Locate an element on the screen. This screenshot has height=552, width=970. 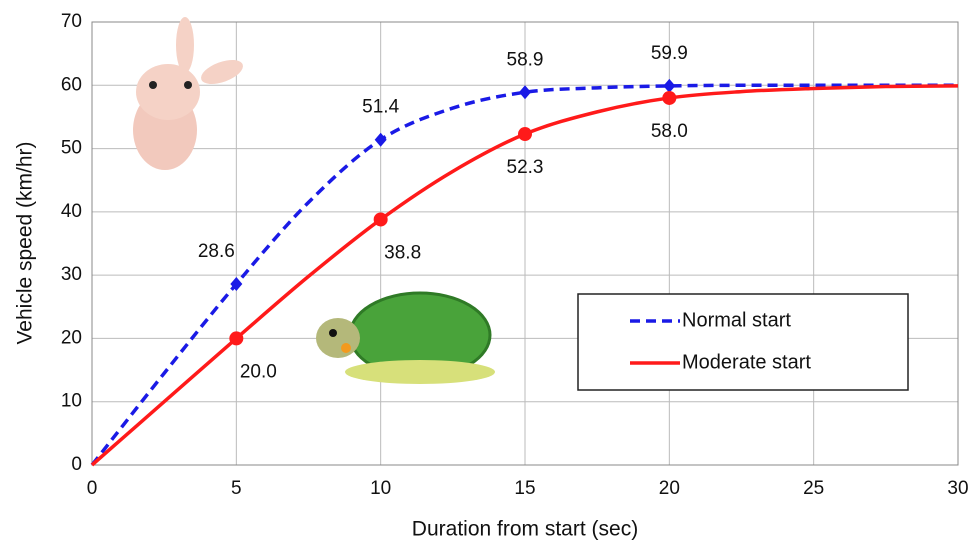
y-tick-label: 10 is located at coordinates (71, 401).